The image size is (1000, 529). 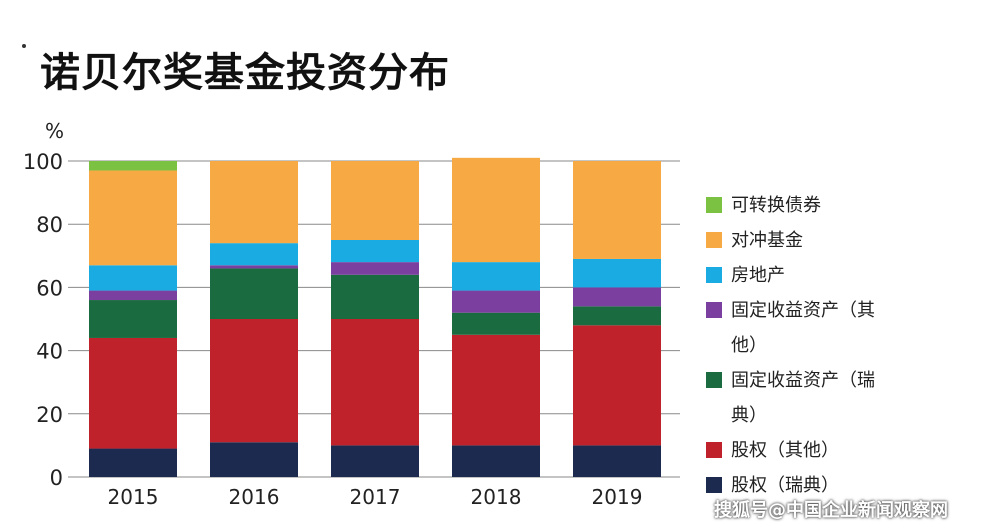 I want to click on legend-item: 股权（其他）, so click(x=806, y=450).